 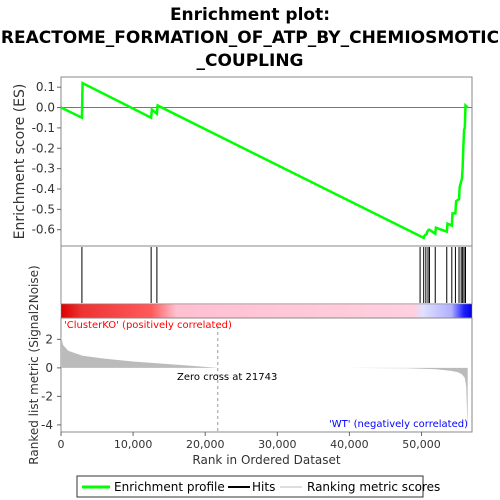 What do you see at coordinates (45, 108) in the screenshot?
I see `es-y-tick-label: 0.0` at bounding box center [45, 108].